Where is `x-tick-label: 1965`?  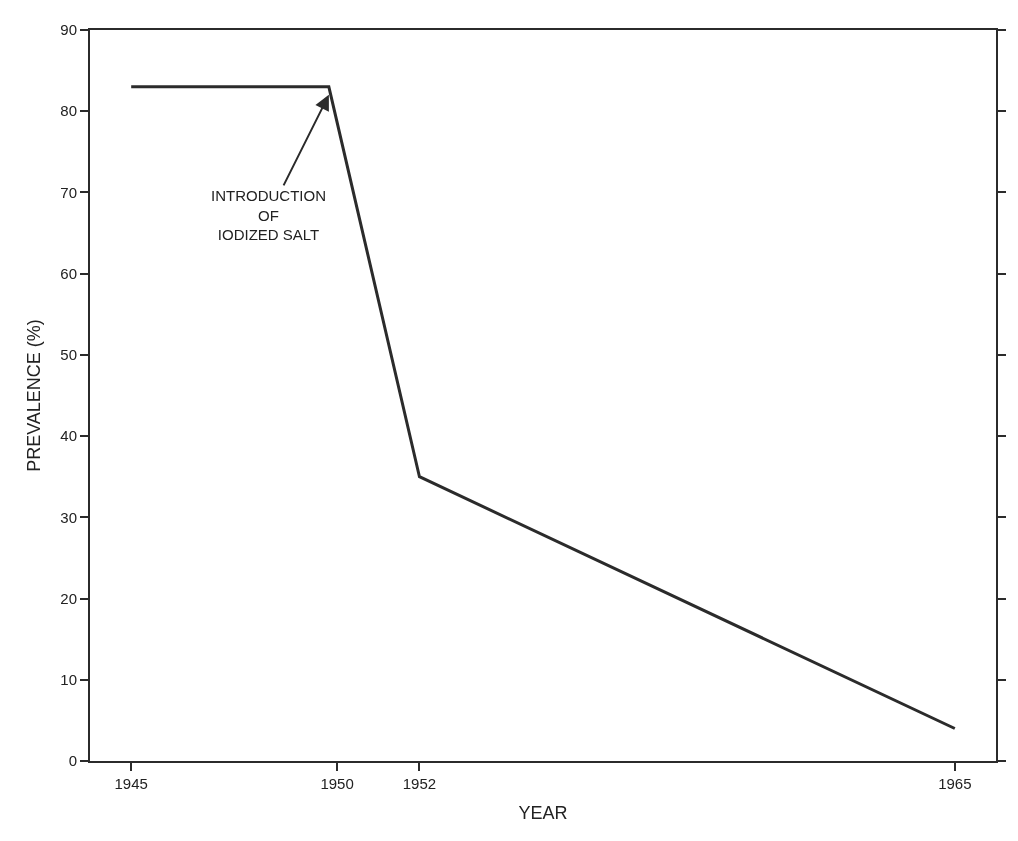
x-tick-label: 1965 is located at coordinates (955, 783).